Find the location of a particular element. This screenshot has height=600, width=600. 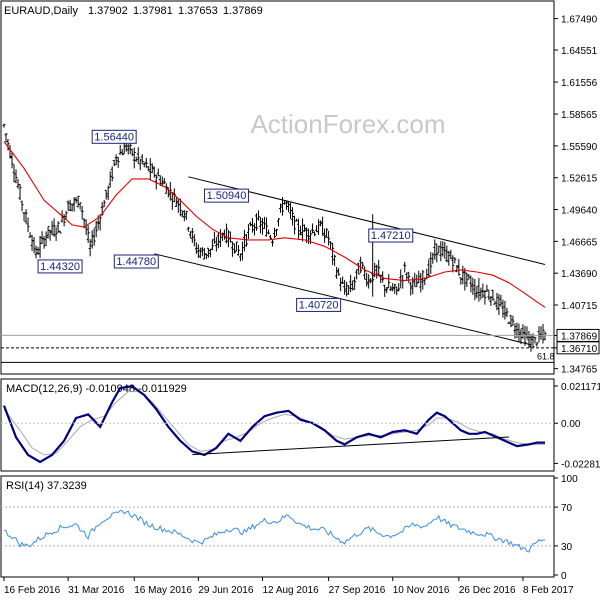

macd-y-tick-label: 0.00 is located at coordinates (571, 424).